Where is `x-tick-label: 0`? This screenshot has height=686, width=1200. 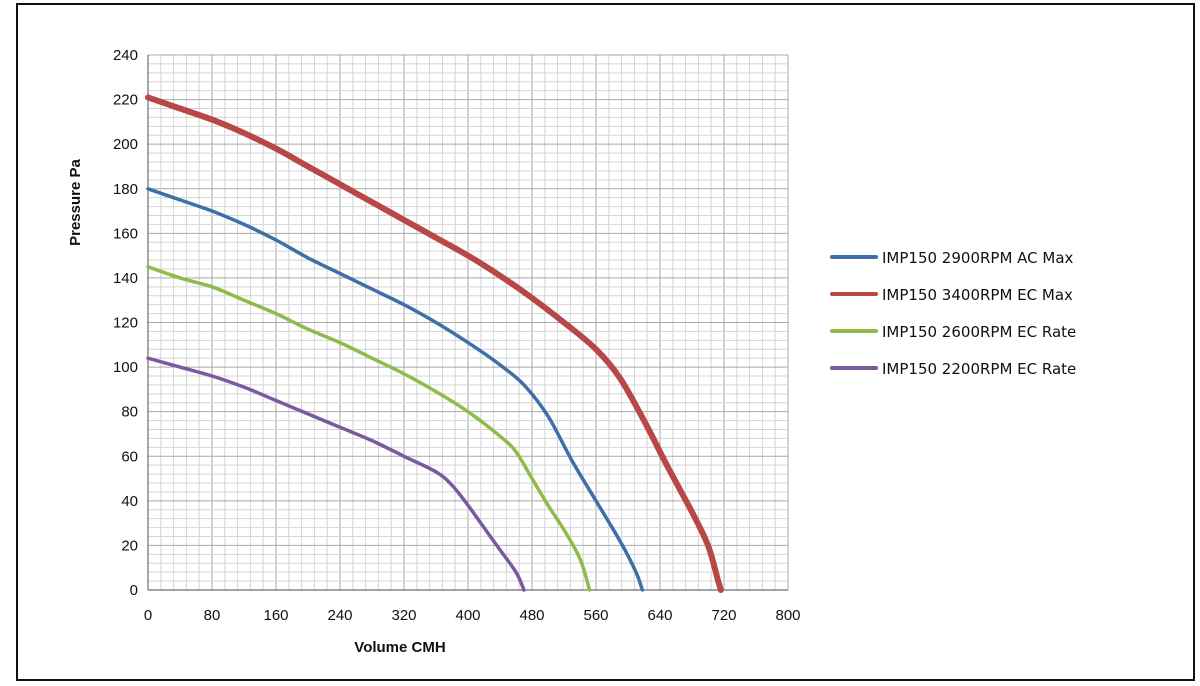 x-tick-label: 0 is located at coordinates (148, 615).